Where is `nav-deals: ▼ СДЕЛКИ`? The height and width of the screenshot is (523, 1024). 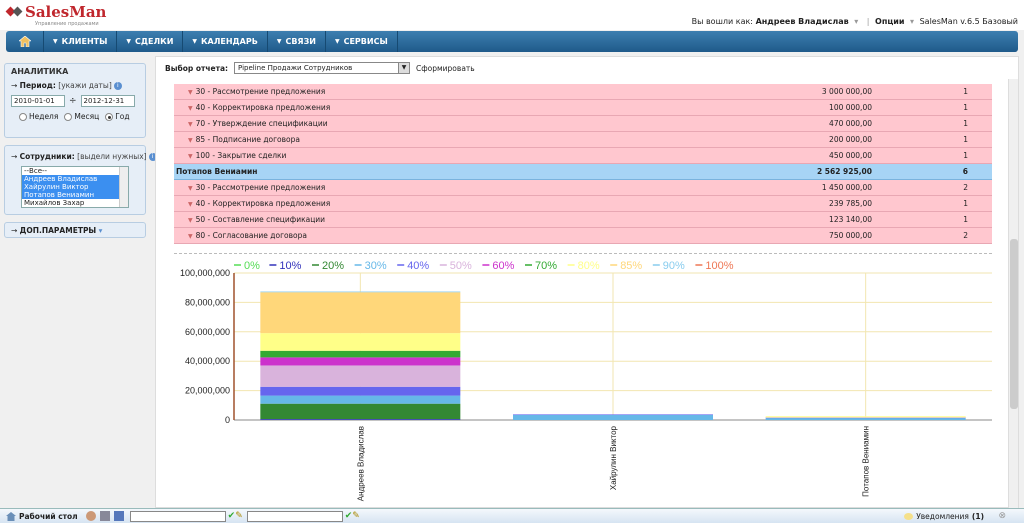
nav-deals: ▼ СДЕЛКИ is located at coordinates (150, 41).